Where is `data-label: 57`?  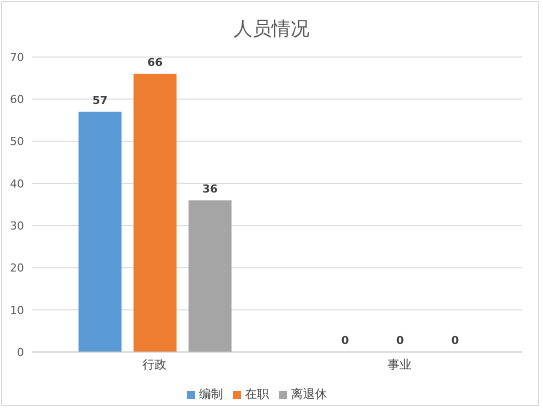
data-label: 57 is located at coordinates (100, 100).